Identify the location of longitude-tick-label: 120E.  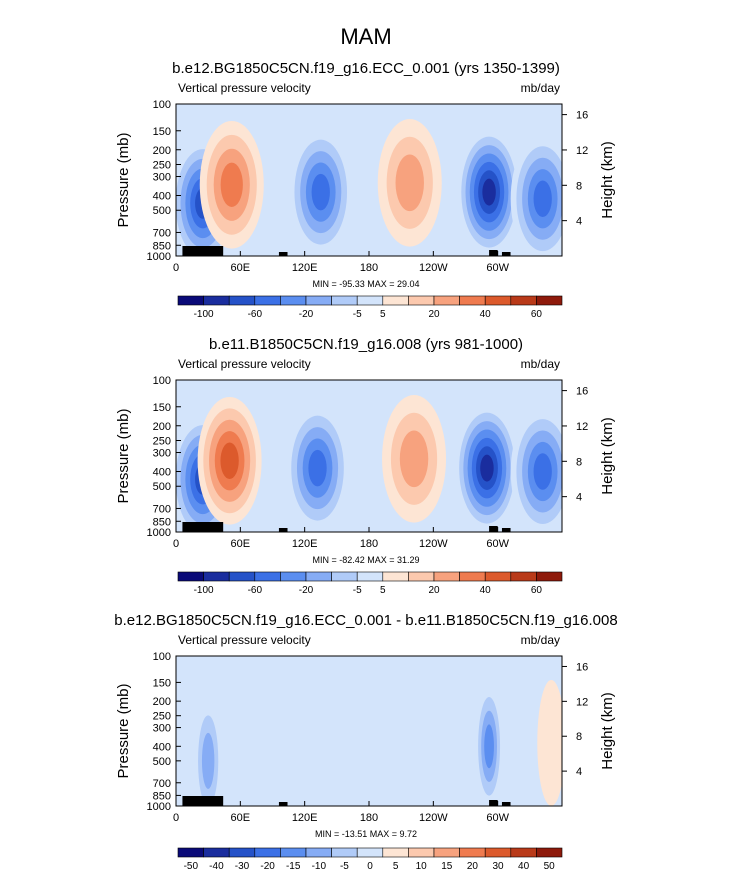
(305, 544).